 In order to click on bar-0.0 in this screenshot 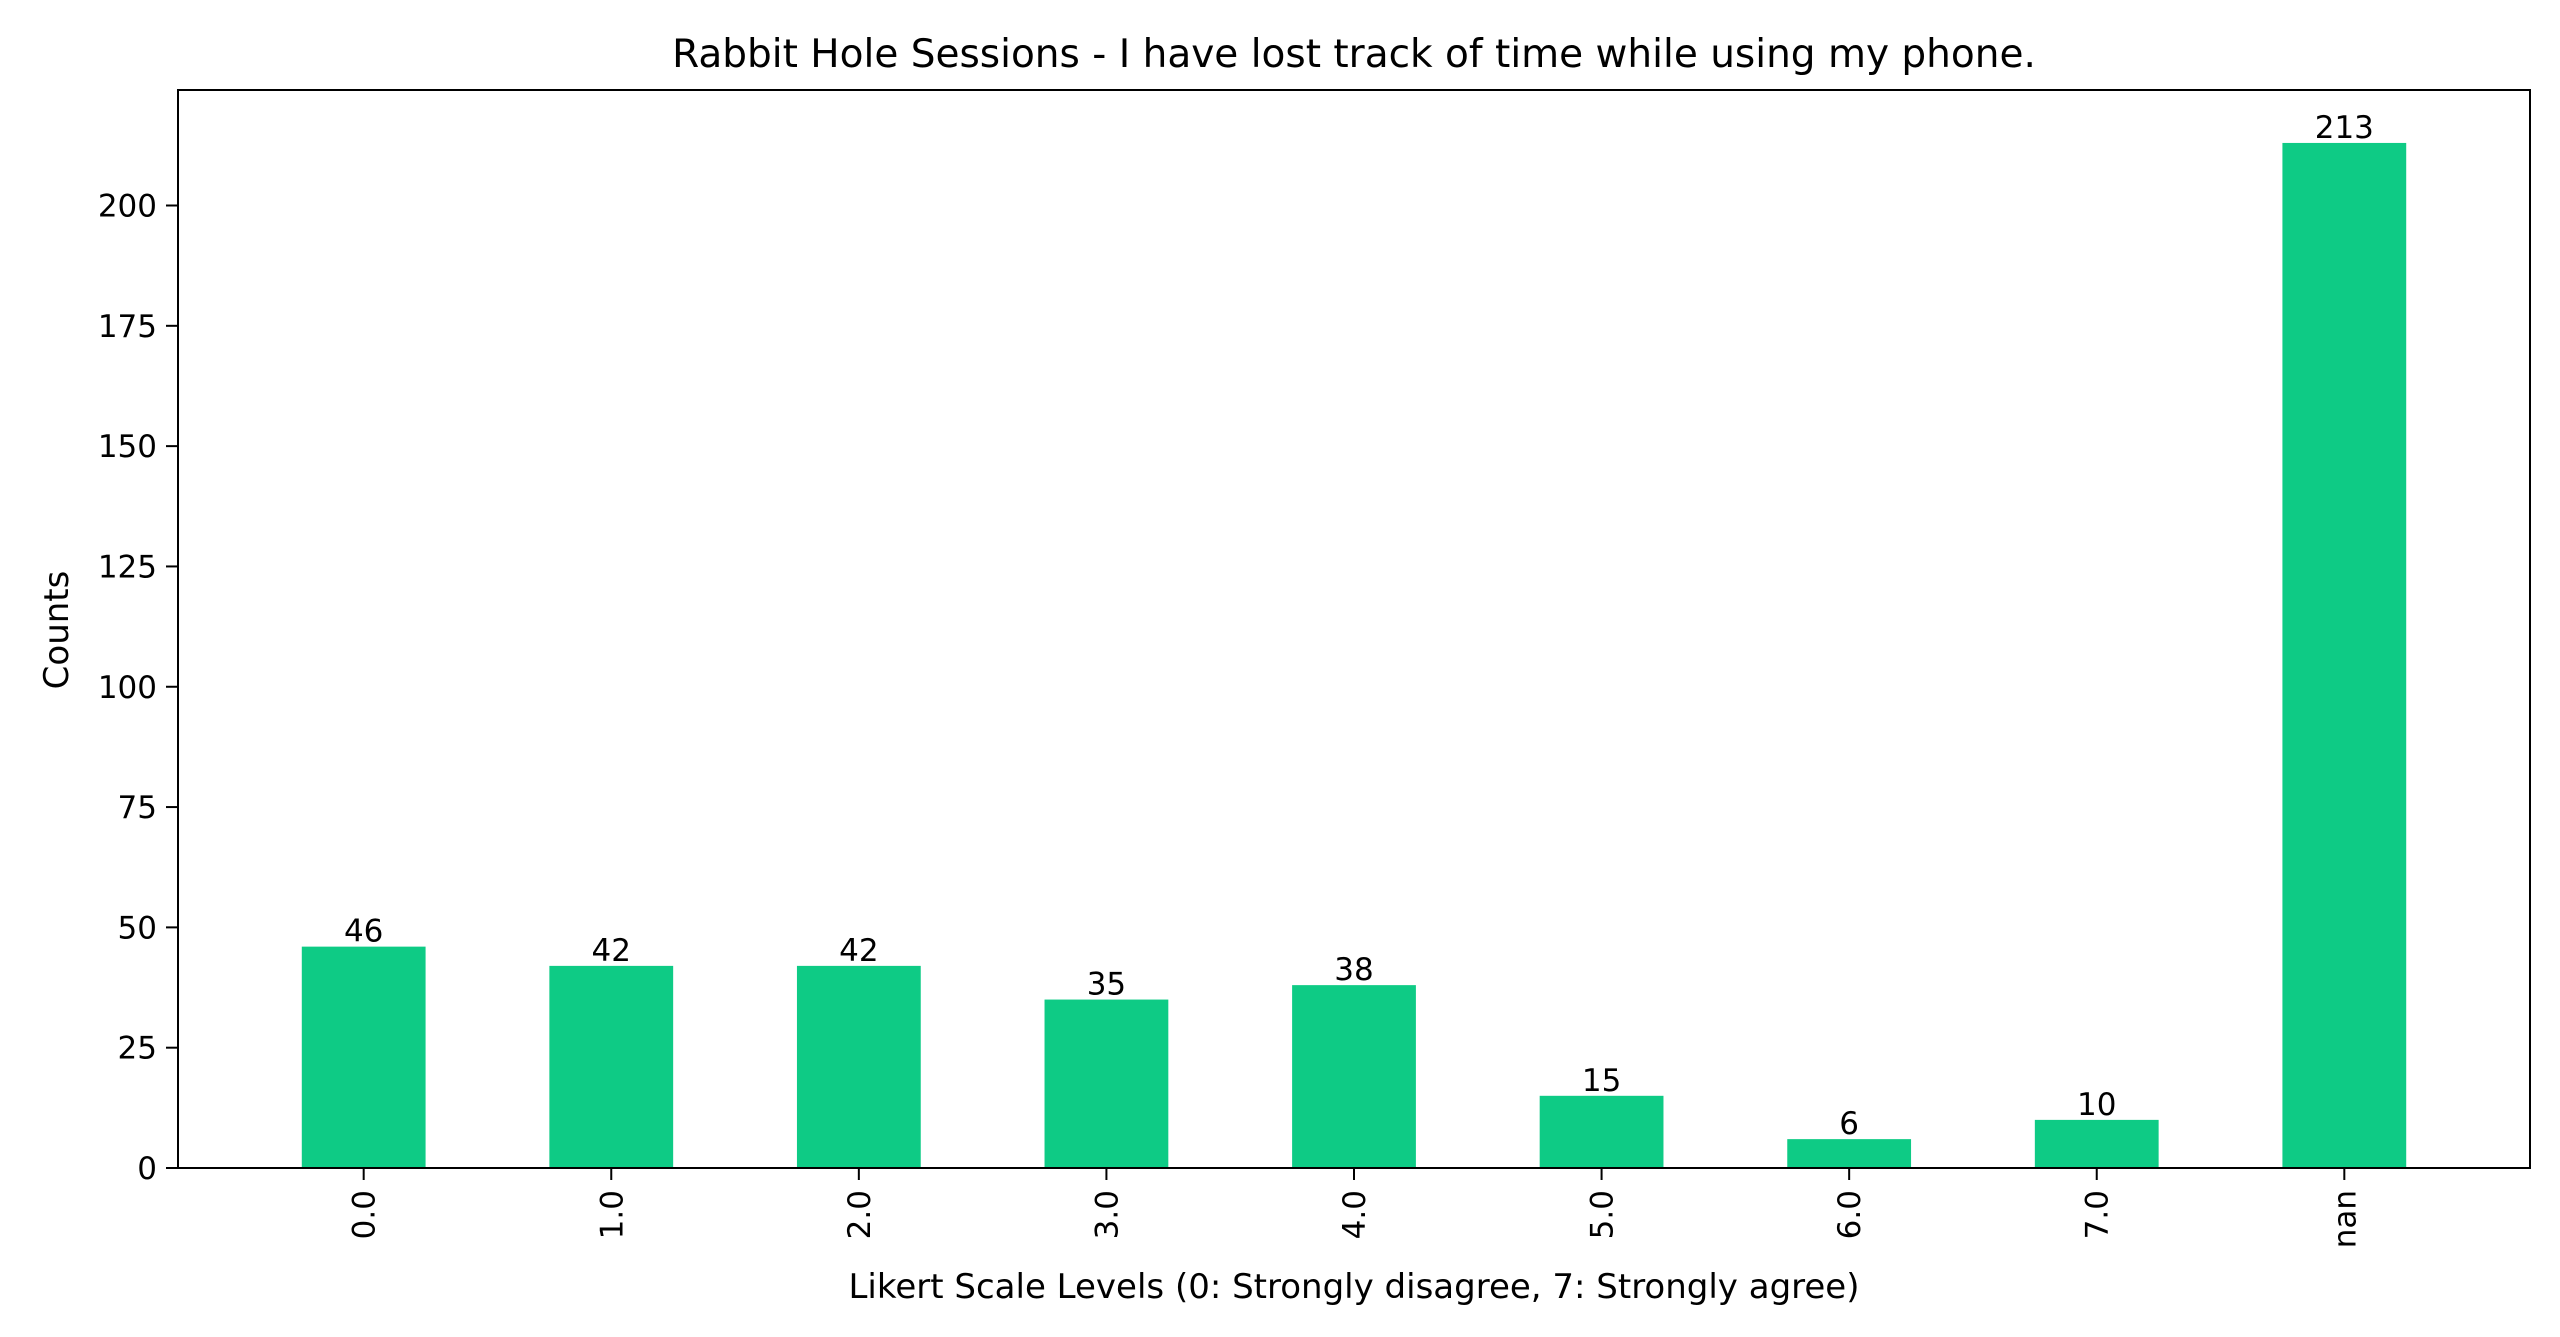, I will do `click(363, 1057)`.